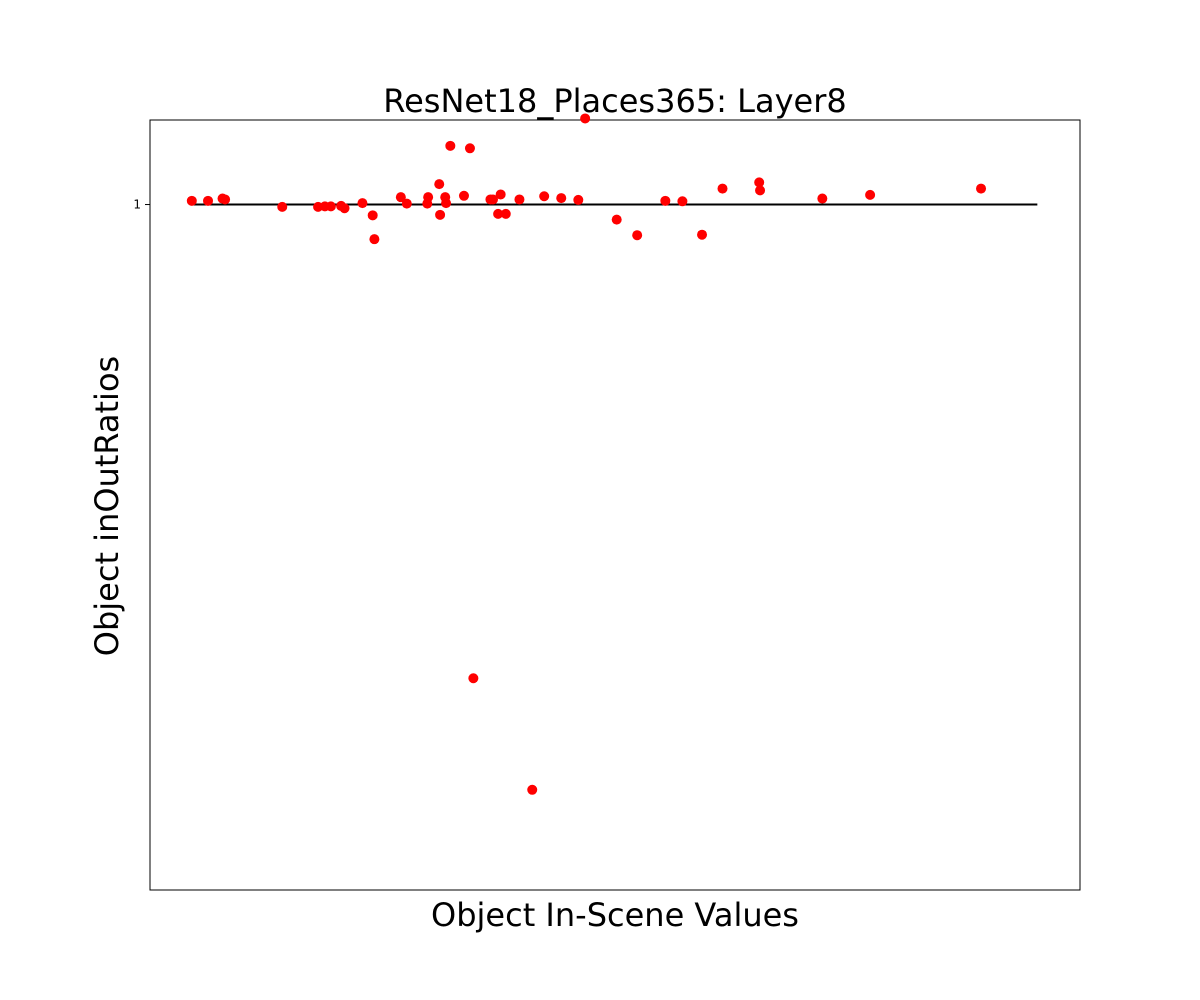 The image size is (1200, 1000). I want to click on chart-title: ResNet18_Places365: Layer8, so click(614, 101).